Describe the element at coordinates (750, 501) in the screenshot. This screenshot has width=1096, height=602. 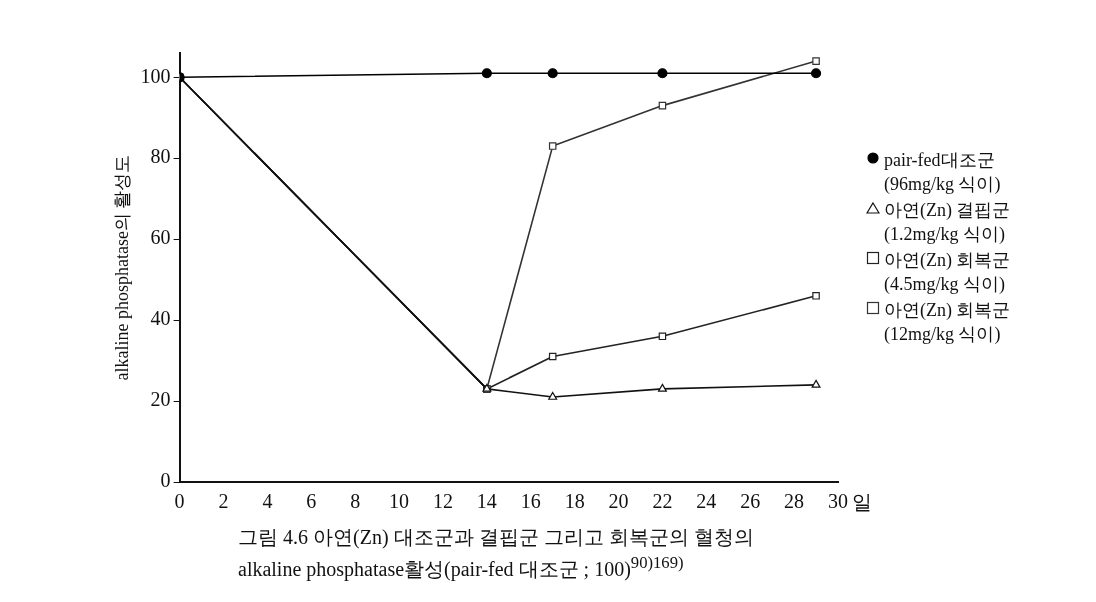
I see `x-tick-label: 26` at that location.